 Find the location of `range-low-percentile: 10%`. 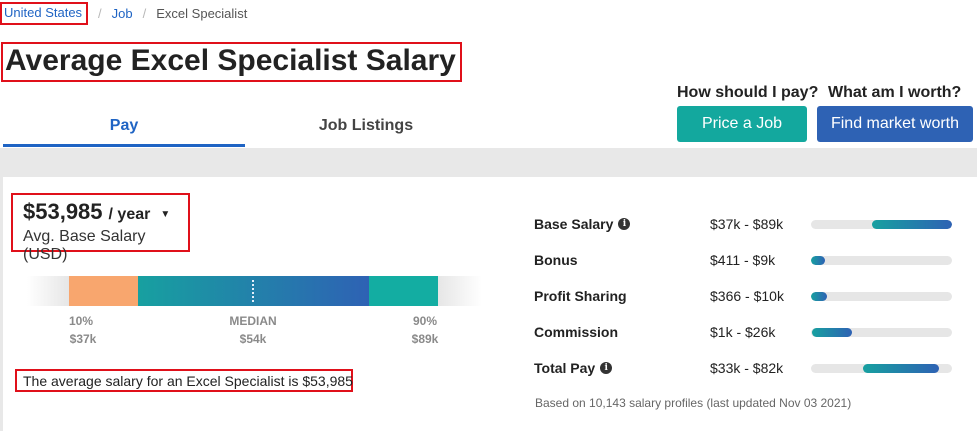

range-low-percentile: 10% is located at coordinates (81, 321).